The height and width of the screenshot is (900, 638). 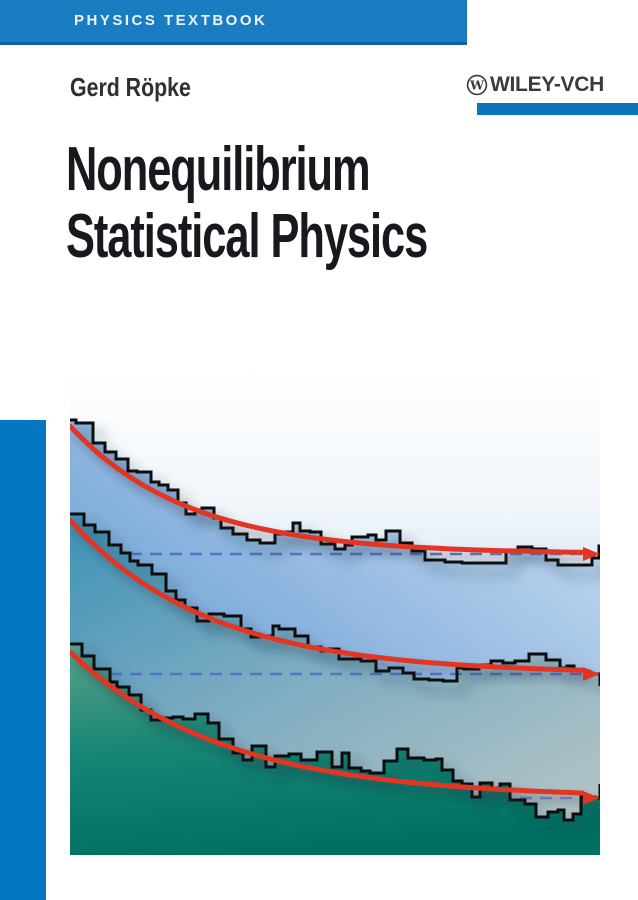 What do you see at coordinates (130, 87) in the screenshot?
I see `author-name: Gerd Röpke` at bounding box center [130, 87].